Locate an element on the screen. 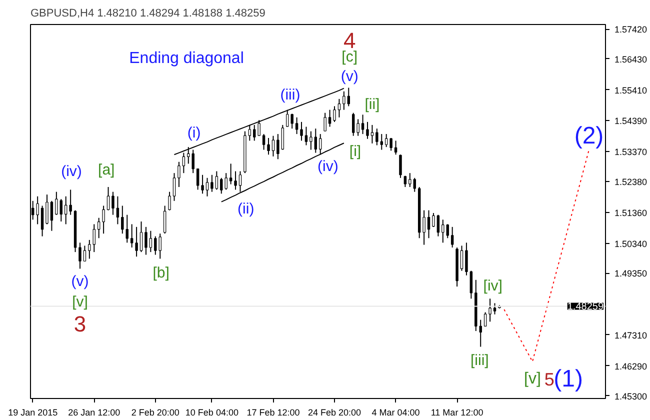 The width and height of the screenshot is (650, 420). annotation: [iii] is located at coordinates (479, 360).